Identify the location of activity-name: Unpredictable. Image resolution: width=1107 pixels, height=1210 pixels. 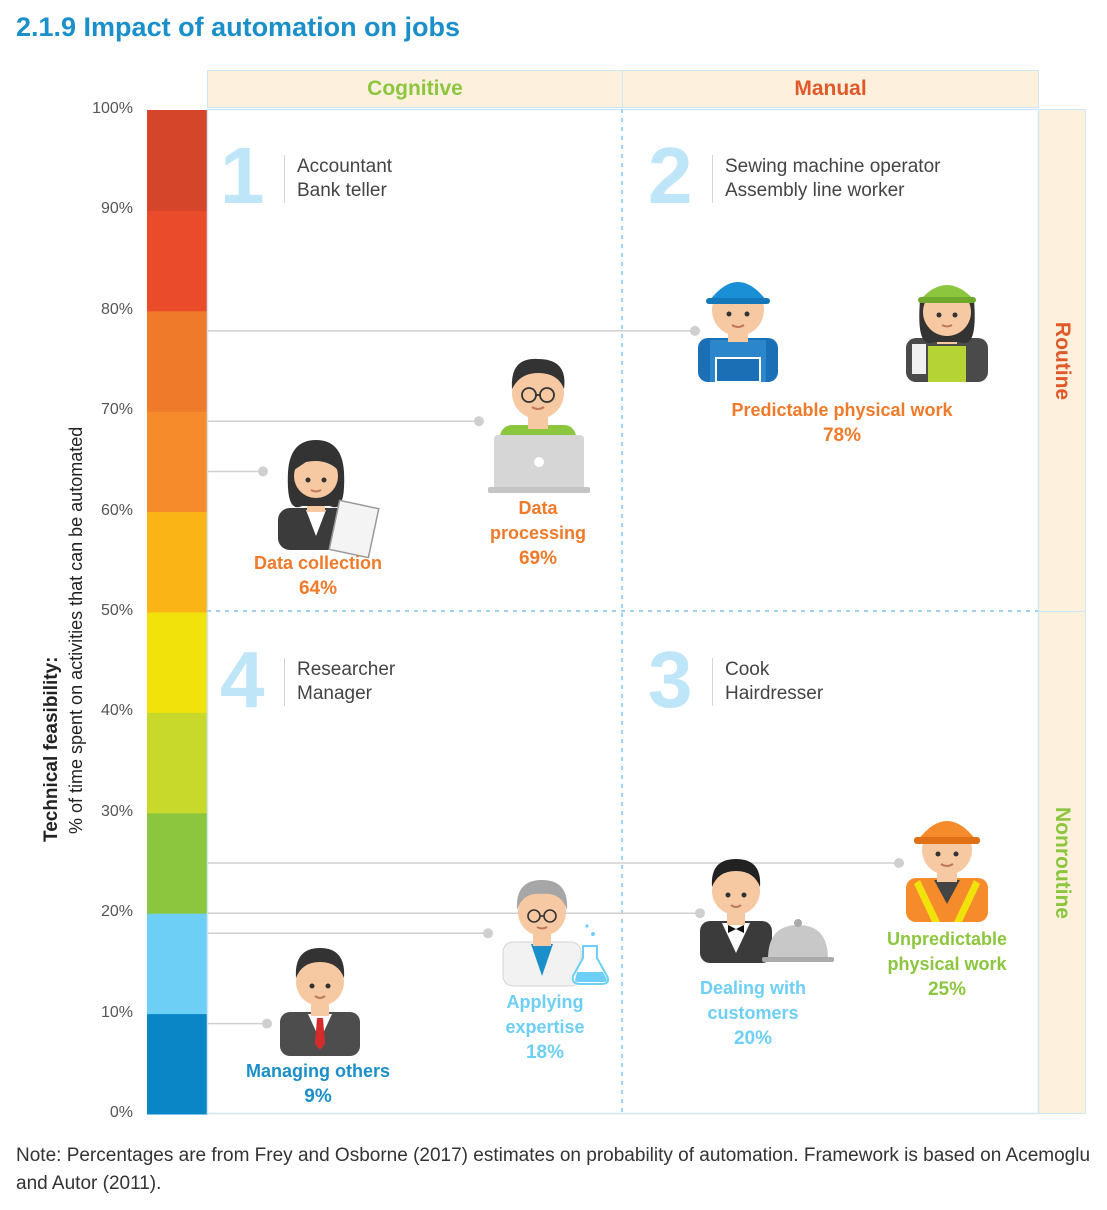
(947, 939).